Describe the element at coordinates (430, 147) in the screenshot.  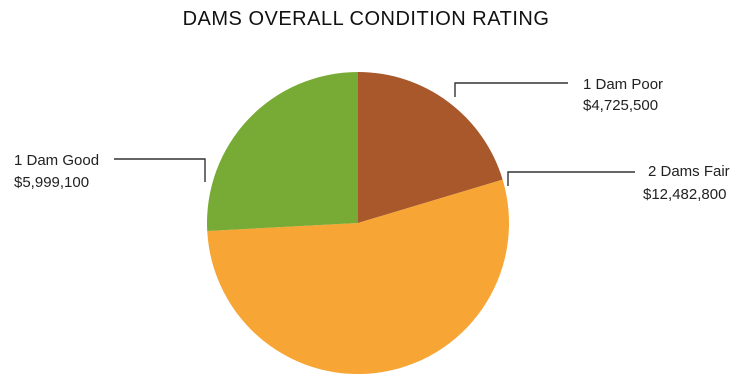
I see `pie-slice-poor` at that location.